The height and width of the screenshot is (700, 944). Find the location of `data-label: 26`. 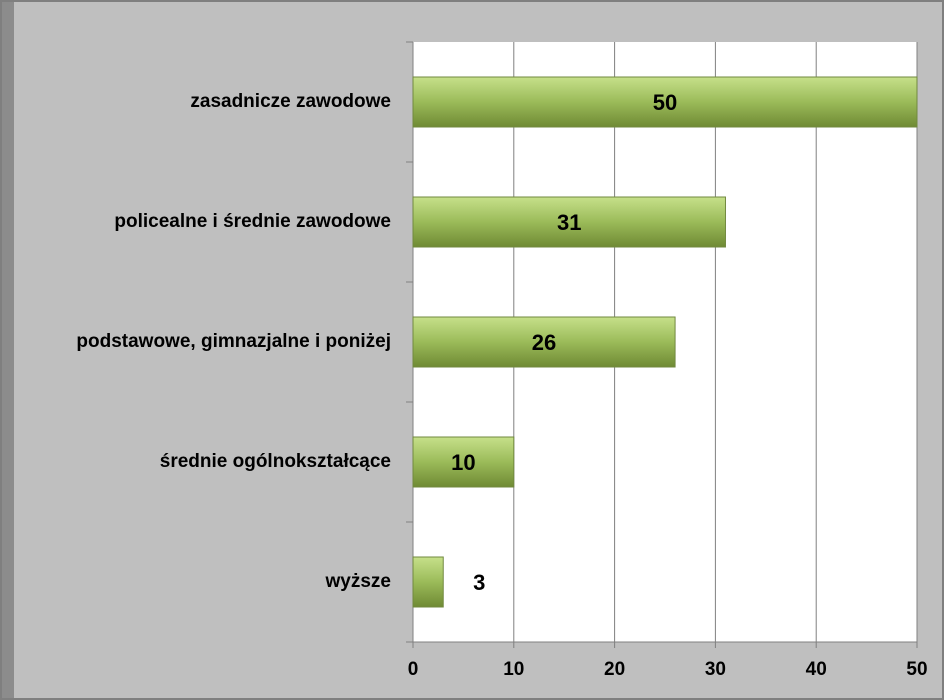

data-label: 26 is located at coordinates (544, 342).